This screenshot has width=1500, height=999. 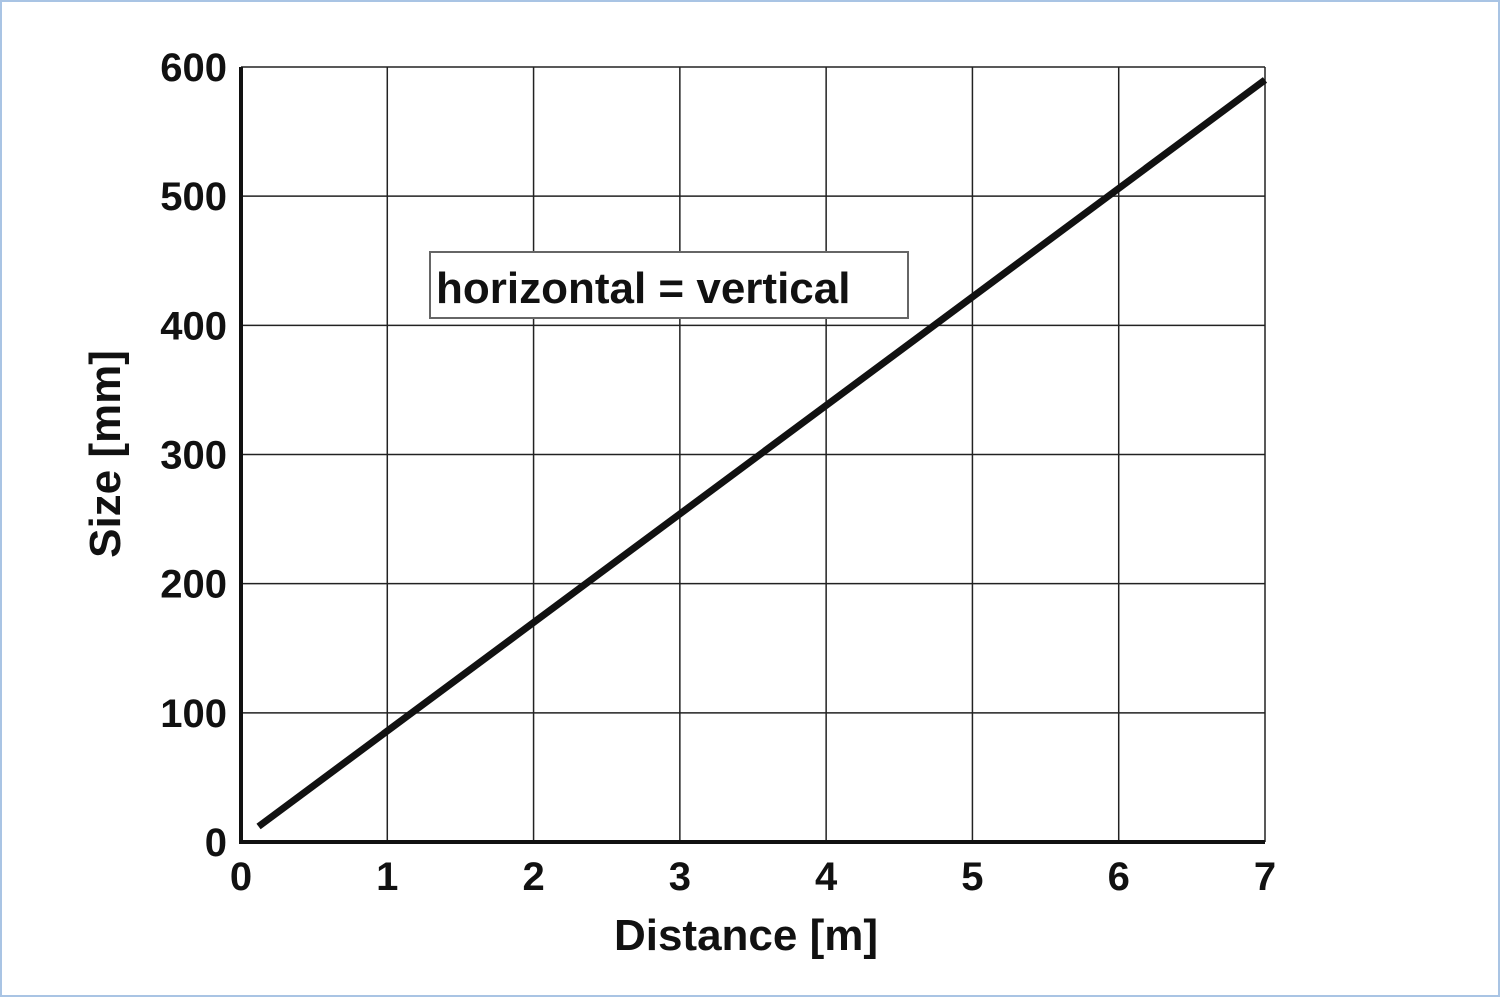 I want to click on annotation-border, so click(x=669, y=285).